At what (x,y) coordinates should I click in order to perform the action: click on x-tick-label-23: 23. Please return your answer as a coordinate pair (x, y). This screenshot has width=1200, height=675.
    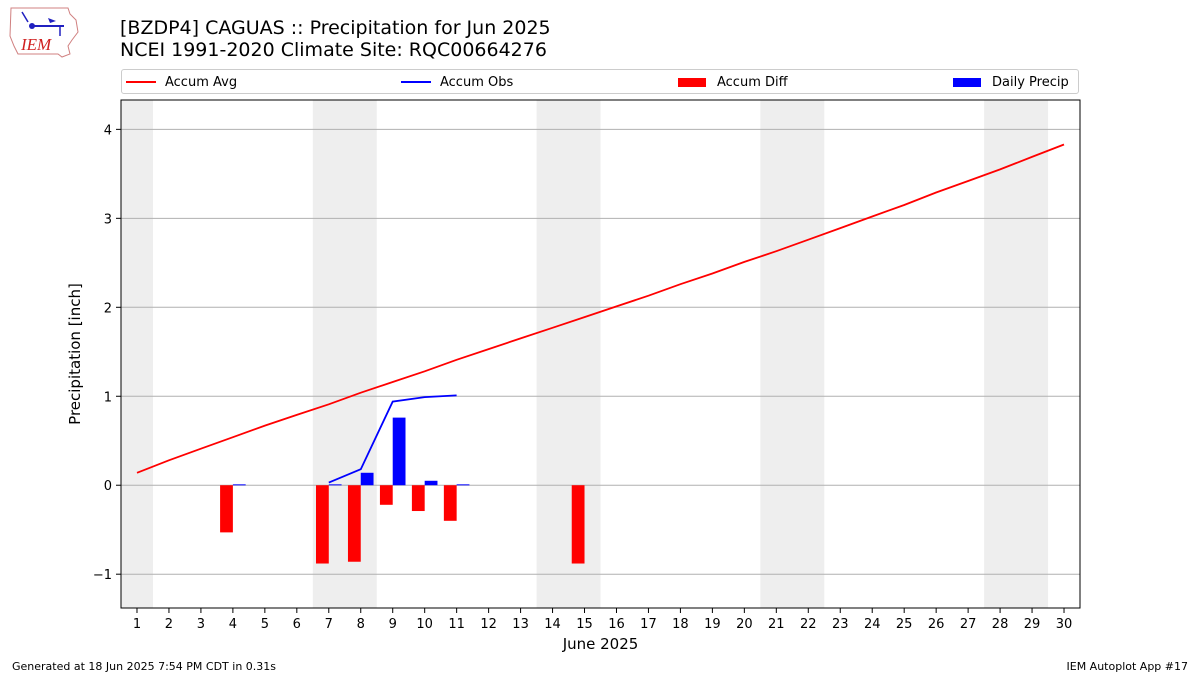
    Looking at the image, I should click on (840, 624).